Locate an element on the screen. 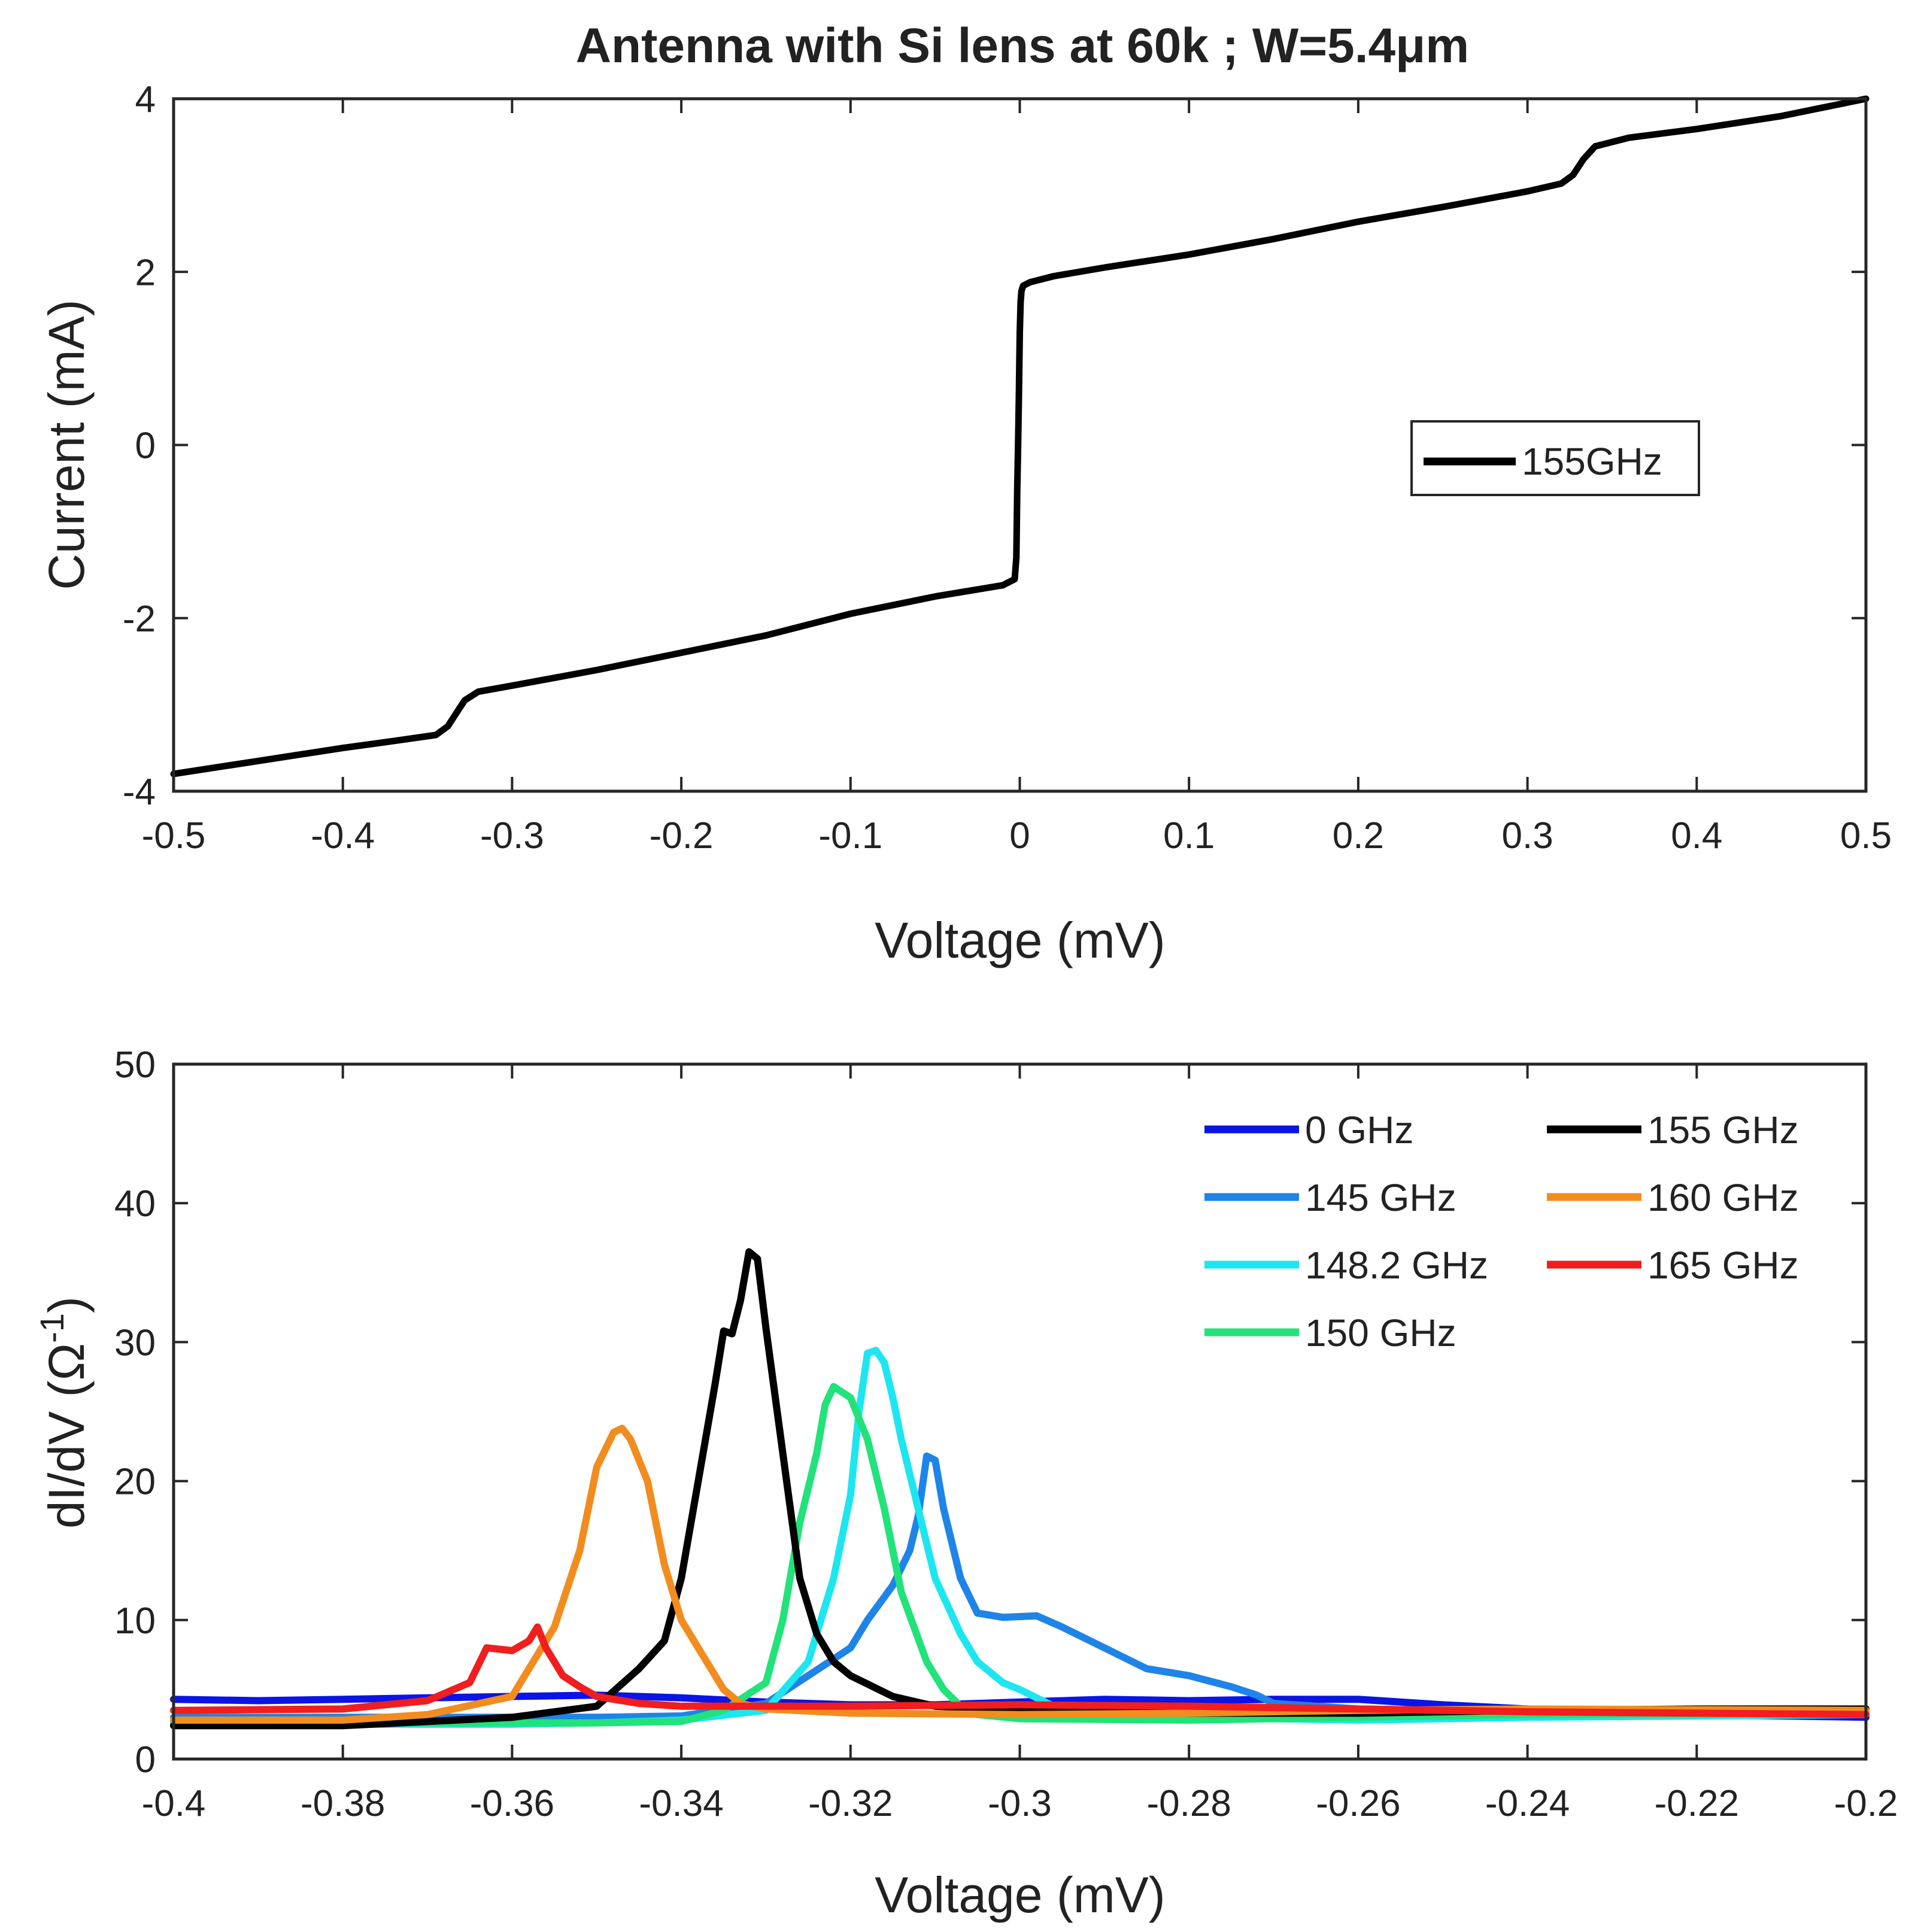  bottom-x-tick-label: -0.24 is located at coordinates (1527, 1803).